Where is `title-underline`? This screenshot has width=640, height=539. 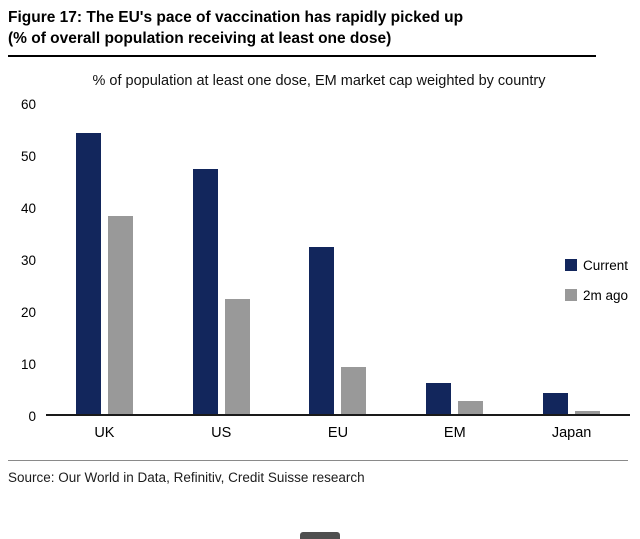
title-underline is located at coordinates (302, 55).